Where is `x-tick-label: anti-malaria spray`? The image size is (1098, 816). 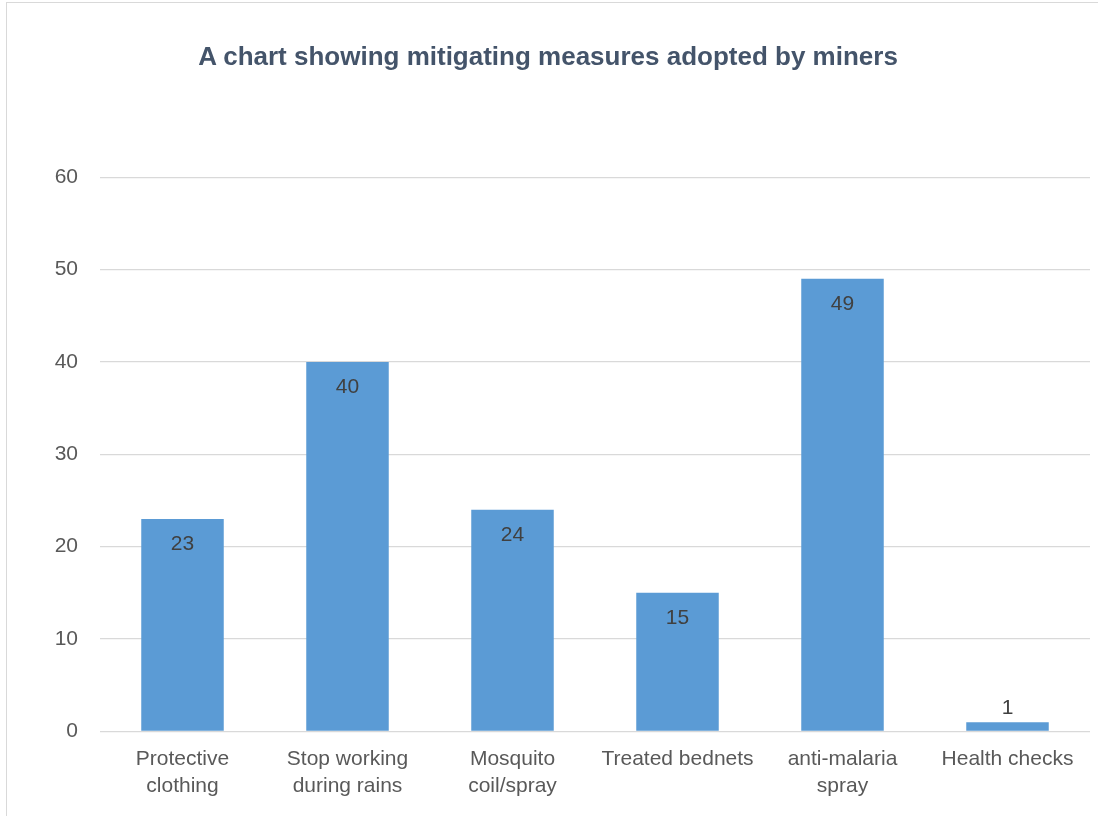 x-tick-label: anti-malaria spray is located at coordinates (842, 771).